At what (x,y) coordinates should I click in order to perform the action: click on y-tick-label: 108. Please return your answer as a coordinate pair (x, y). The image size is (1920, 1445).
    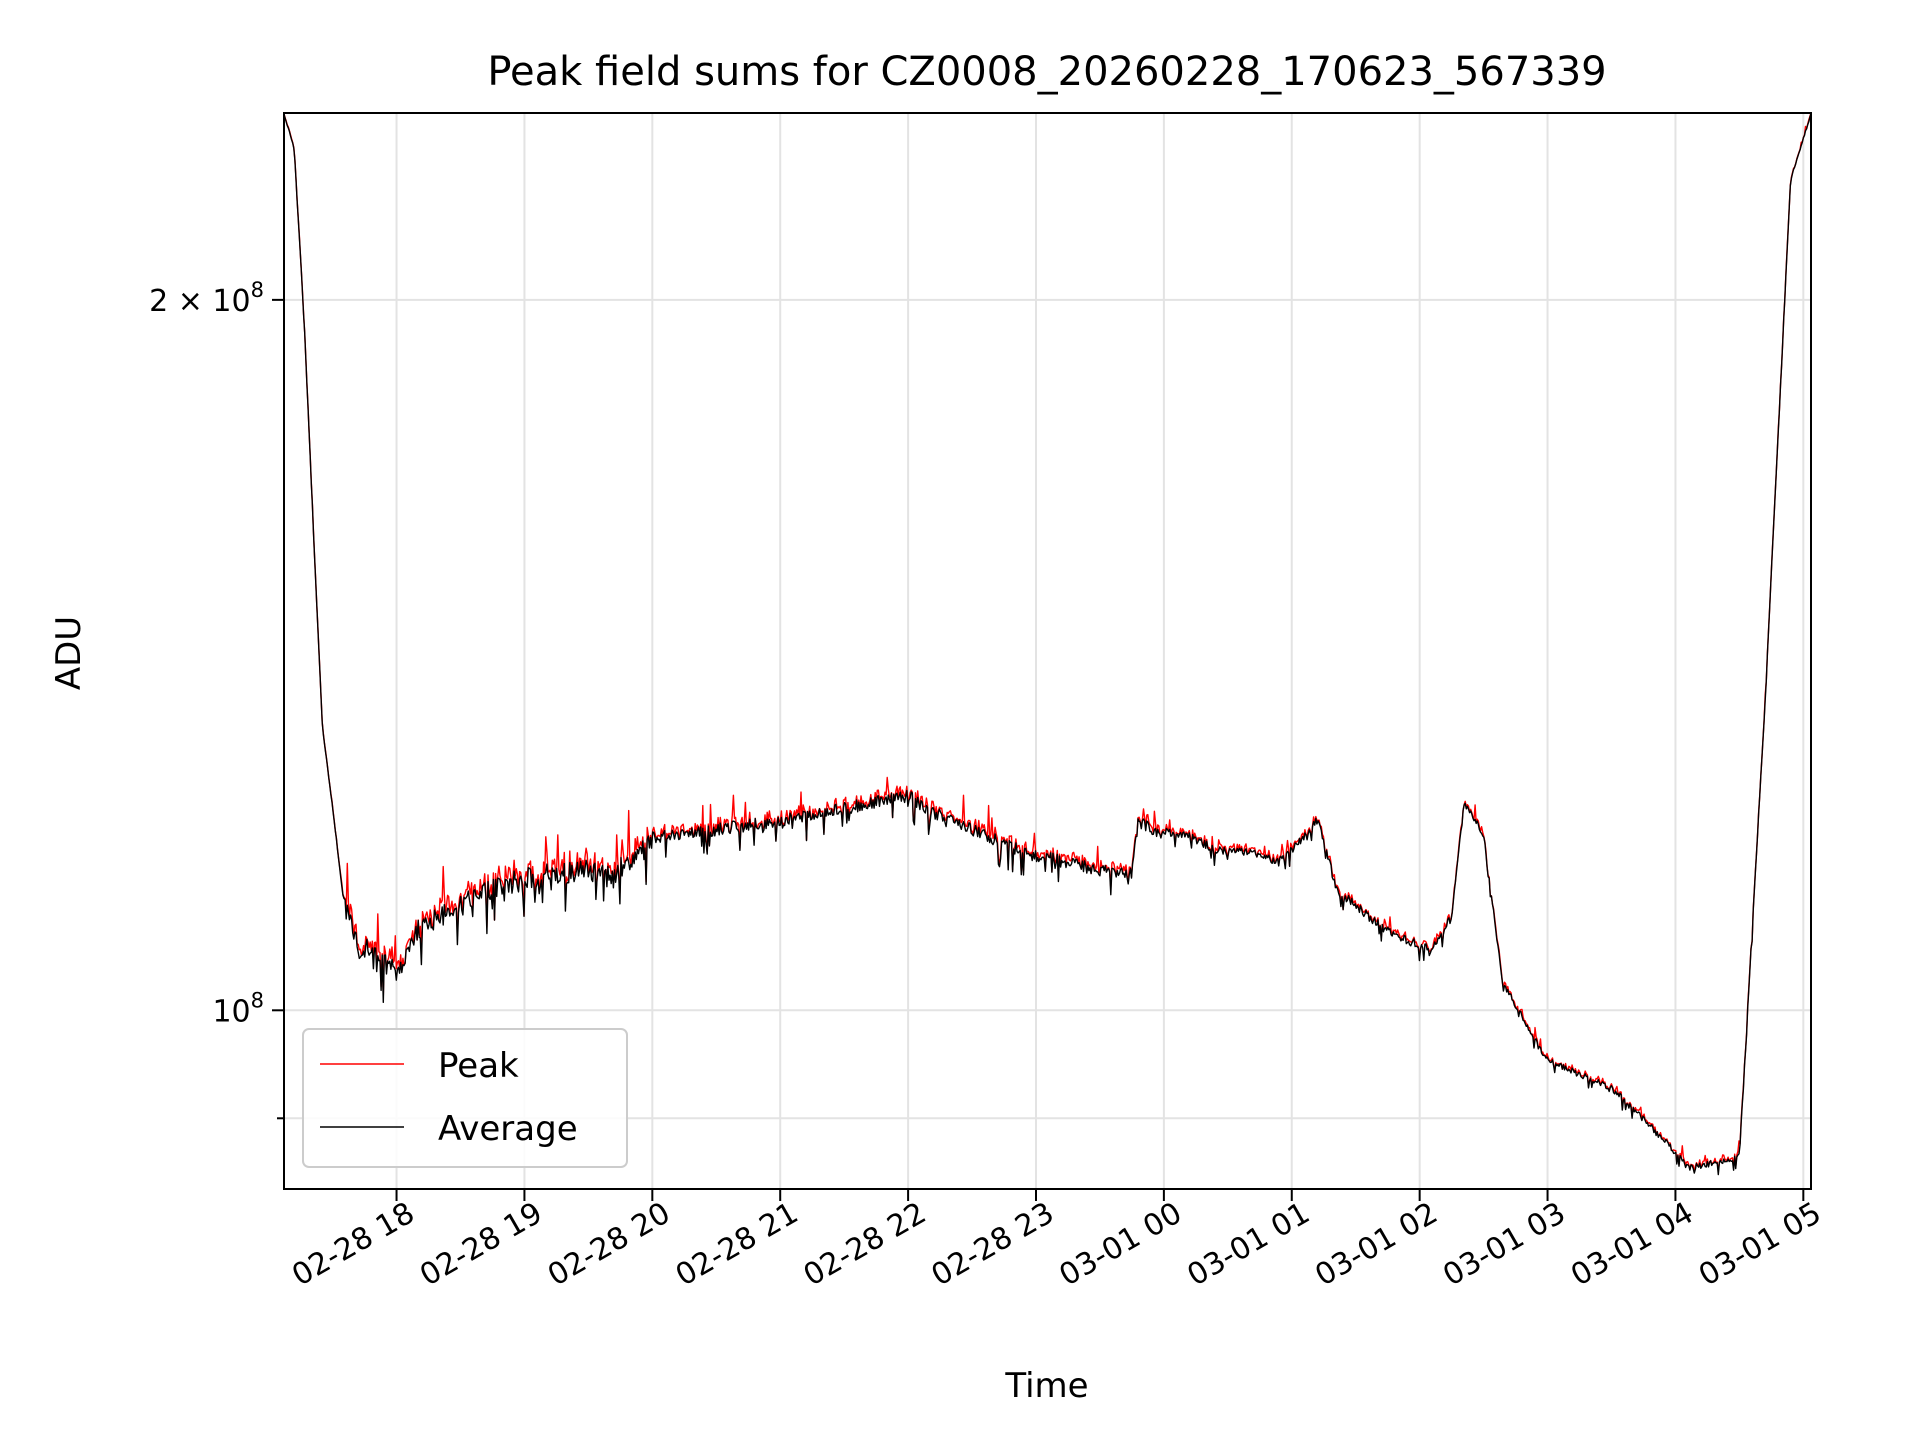
    Looking at the image, I should click on (238, 1008).